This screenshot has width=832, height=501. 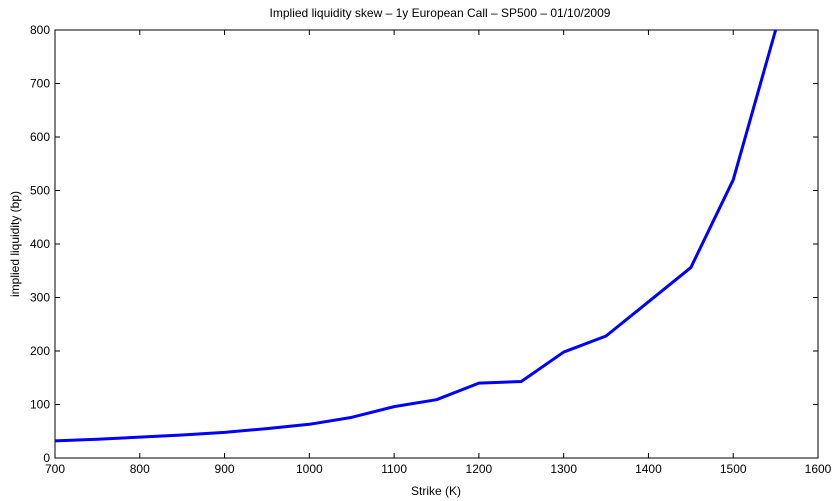 What do you see at coordinates (15, 244) in the screenshot?
I see `y-axis-label: implied liquidity (bp)` at bounding box center [15, 244].